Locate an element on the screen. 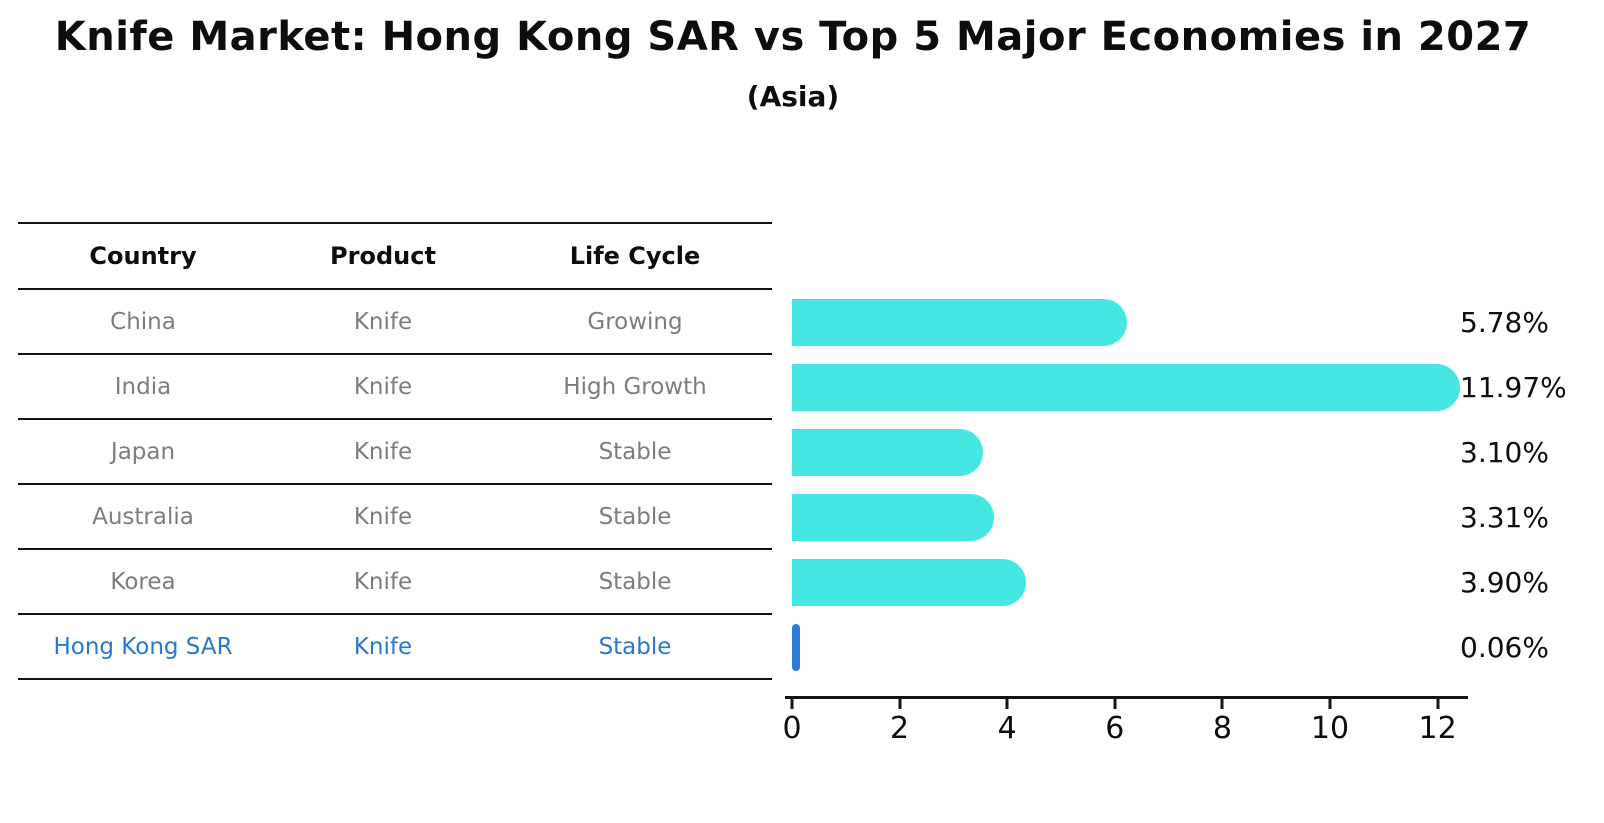 This screenshot has height=823, width=1604. table-row-korea: Korea Knife Stable is located at coordinates (395, 582).